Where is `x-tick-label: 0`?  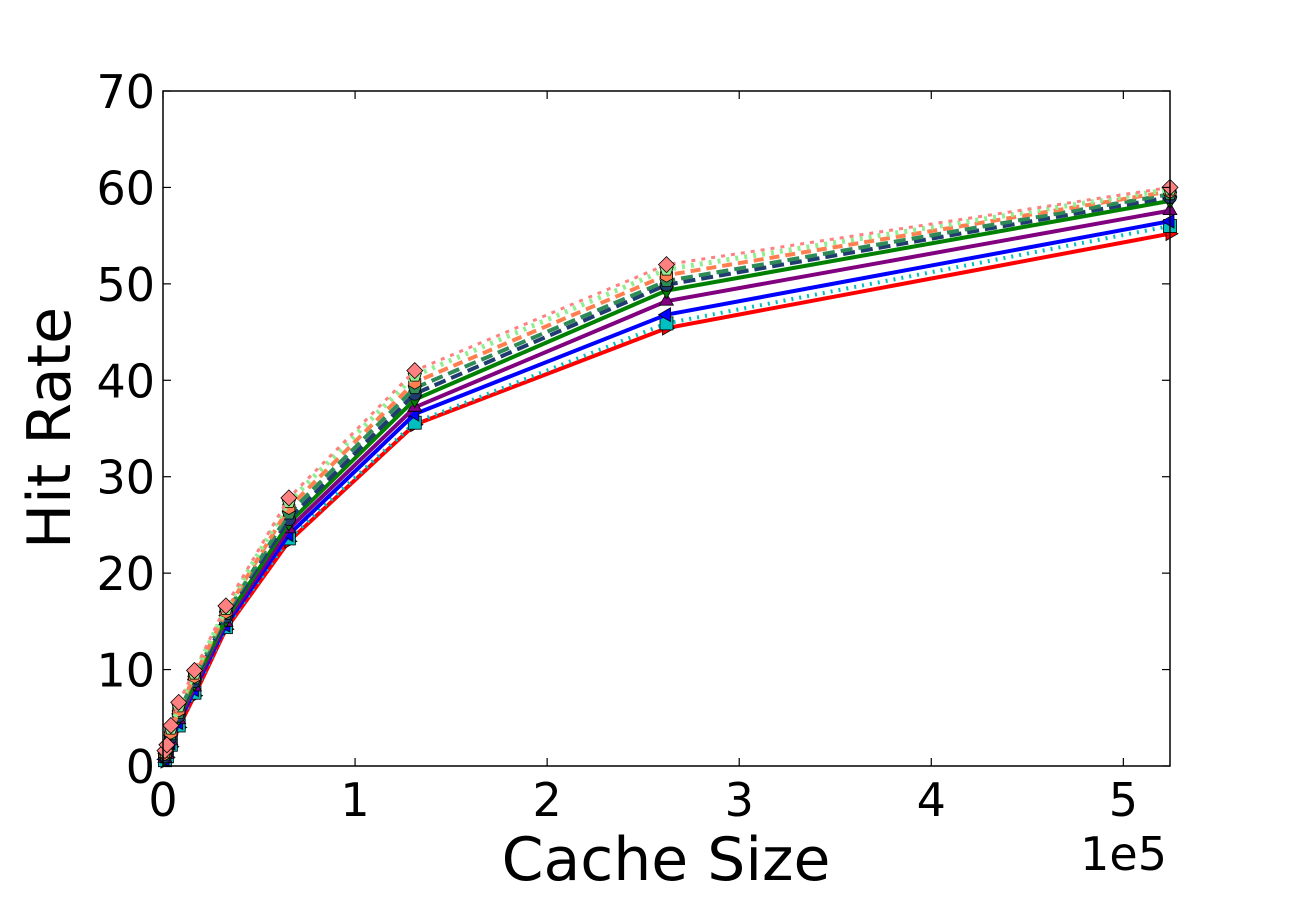
x-tick-label: 0 is located at coordinates (162, 800).